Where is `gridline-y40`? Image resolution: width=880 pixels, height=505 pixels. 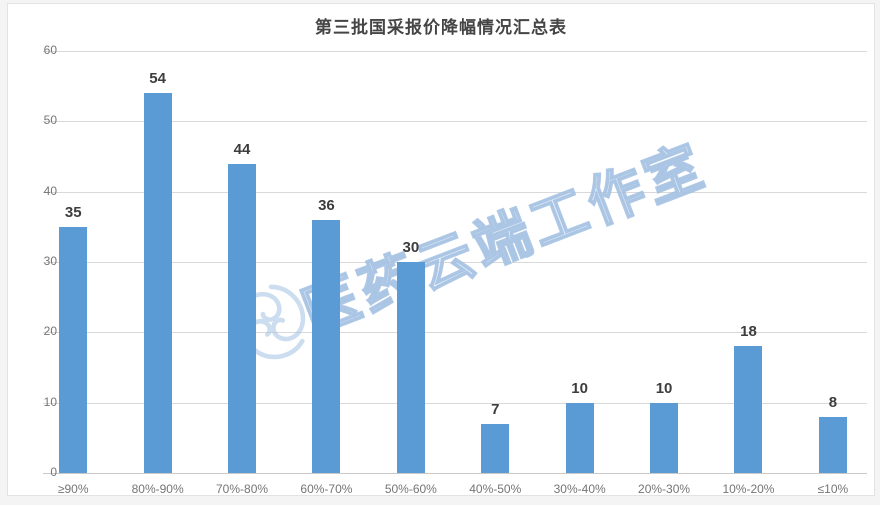
gridline-y40 is located at coordinates (455, 192).